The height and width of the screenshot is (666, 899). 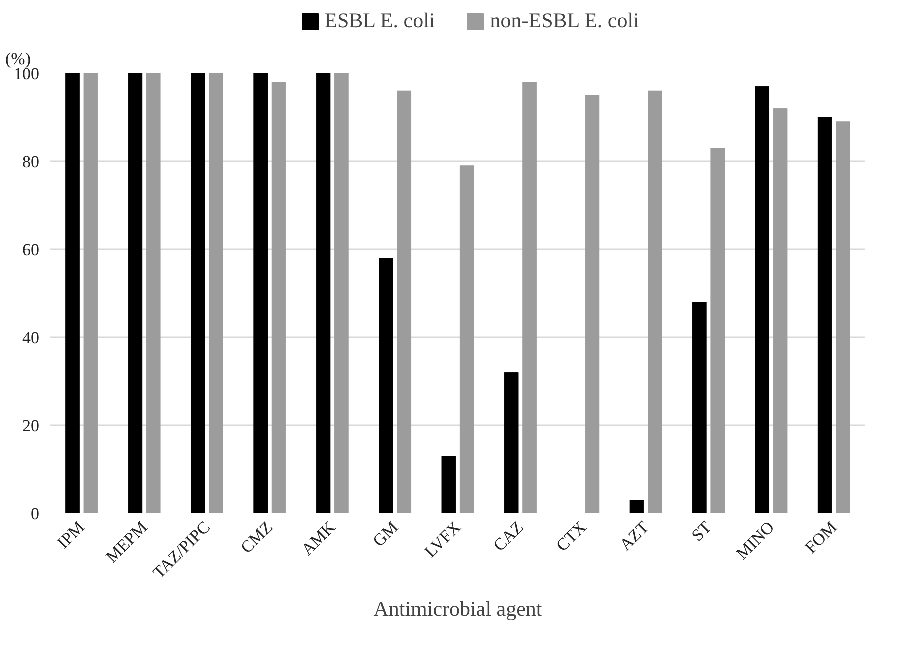 I want to click on legend-label: ESBL E. coli, so click(x=380, y=21).